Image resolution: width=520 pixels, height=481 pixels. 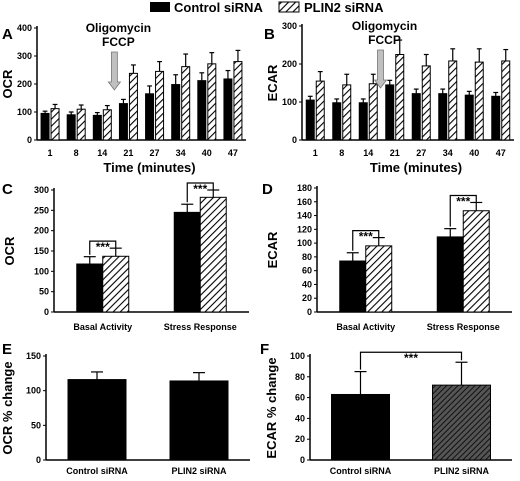 What do you see at coordinates (461, 422) in the screenshot?
I see `bar-f` at bounding box center [461, 422].